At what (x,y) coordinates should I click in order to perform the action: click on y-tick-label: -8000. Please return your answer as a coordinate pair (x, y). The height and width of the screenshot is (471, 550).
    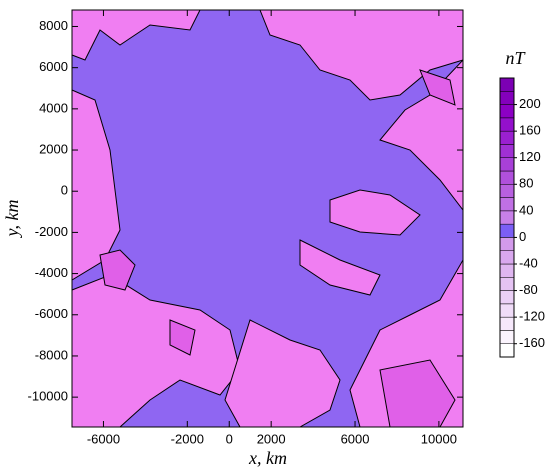
    Looking at the image, I should click on (51, 354).